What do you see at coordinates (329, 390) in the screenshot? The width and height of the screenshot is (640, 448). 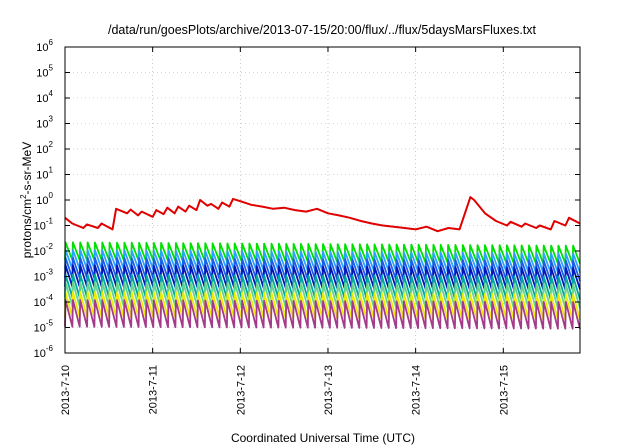 I see `x-tick-label: 2013-7-13` at bounding box center [329, 390].